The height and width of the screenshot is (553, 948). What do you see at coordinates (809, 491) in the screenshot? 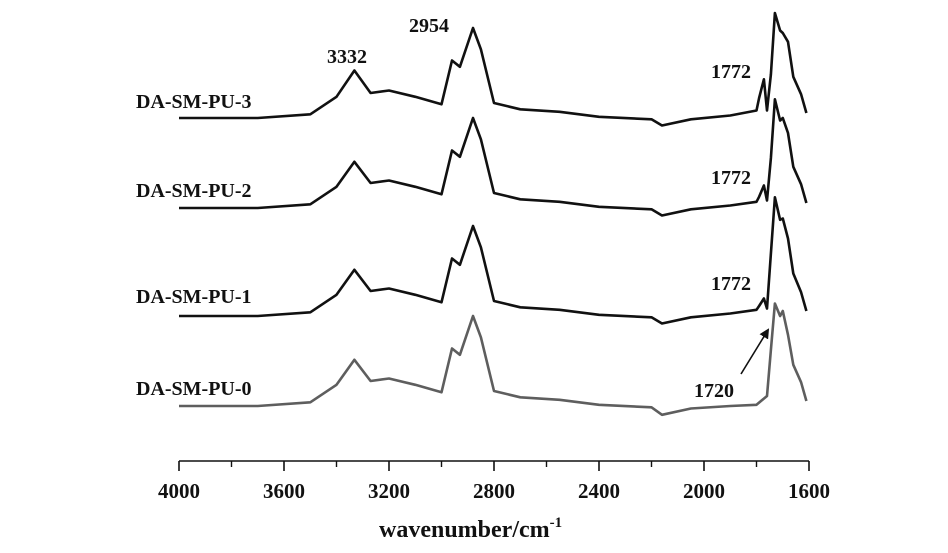
I see `x-tick-label-1600: 1600` at bounding box center [809, 491].